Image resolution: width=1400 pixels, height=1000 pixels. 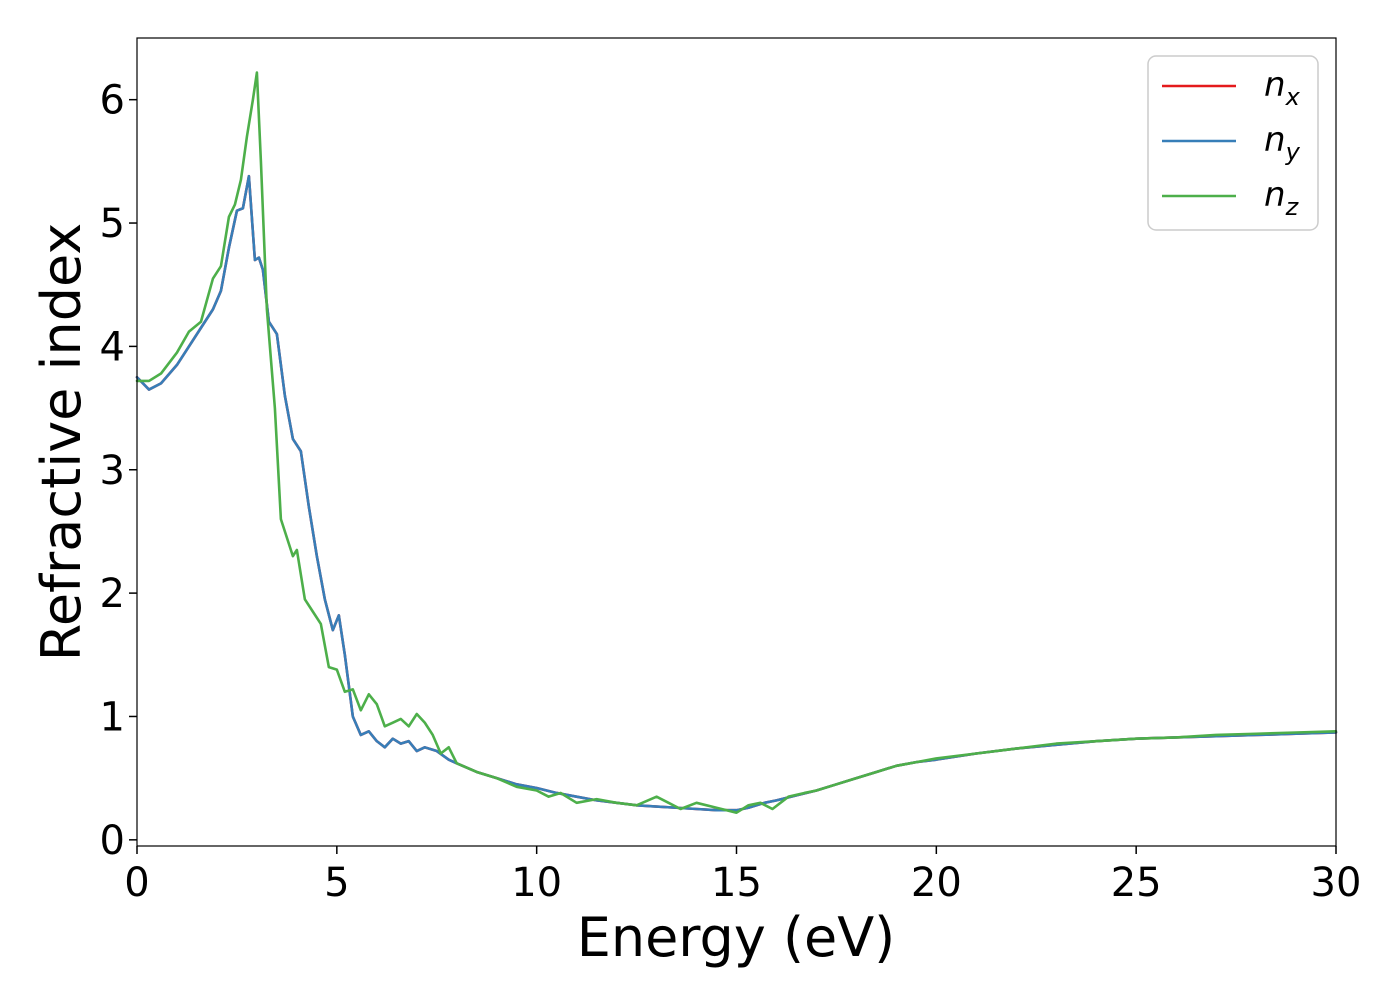 I want to click on legend-label-subscript: z, so click(x=1292, y=207).